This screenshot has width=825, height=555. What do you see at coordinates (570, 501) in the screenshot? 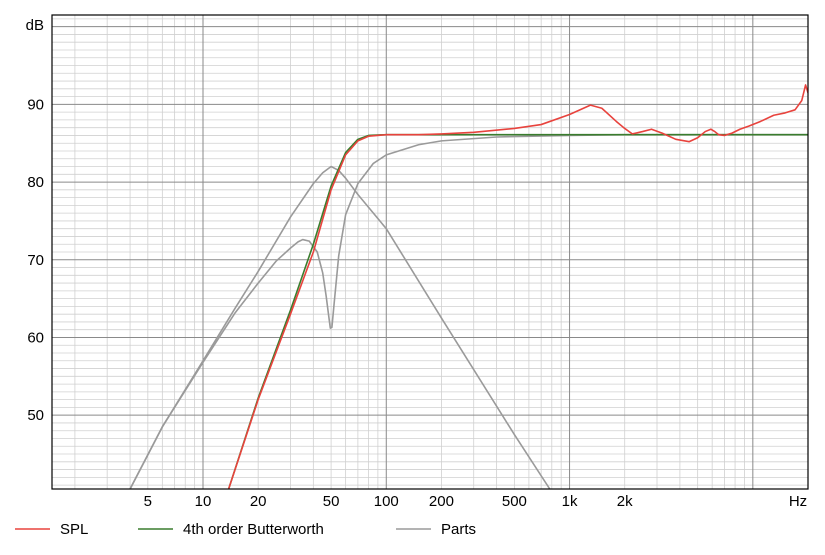
I see `x-tick-label: 1k` at bounding box center [570, 501].